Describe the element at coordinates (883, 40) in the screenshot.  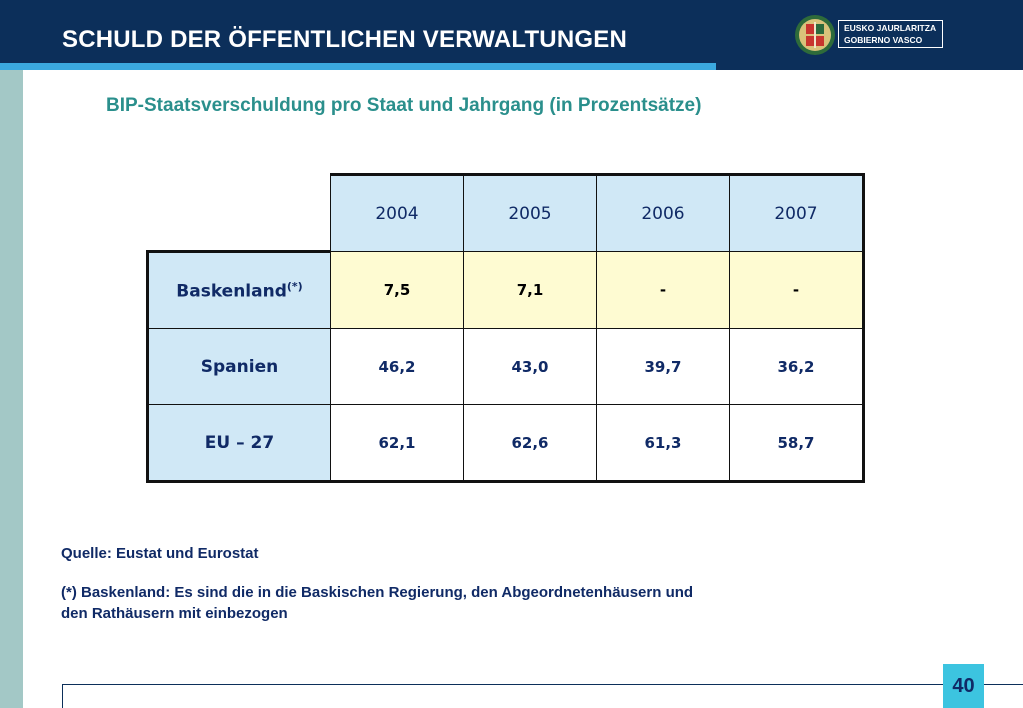
I see `logo-line-2: GOBIERNO VASCO` at that location.